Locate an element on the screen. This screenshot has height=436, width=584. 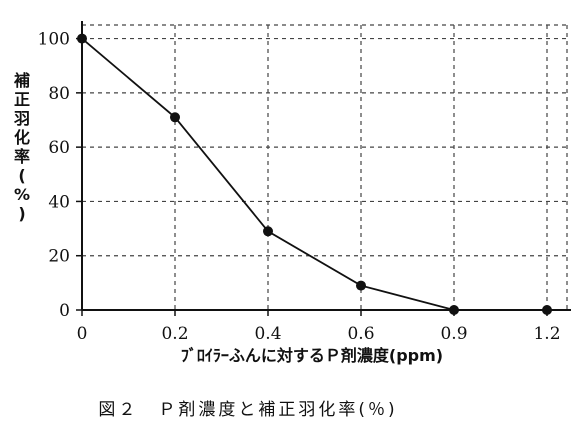
y-axis-title-char: 正 is located at coordinates (22, 99).